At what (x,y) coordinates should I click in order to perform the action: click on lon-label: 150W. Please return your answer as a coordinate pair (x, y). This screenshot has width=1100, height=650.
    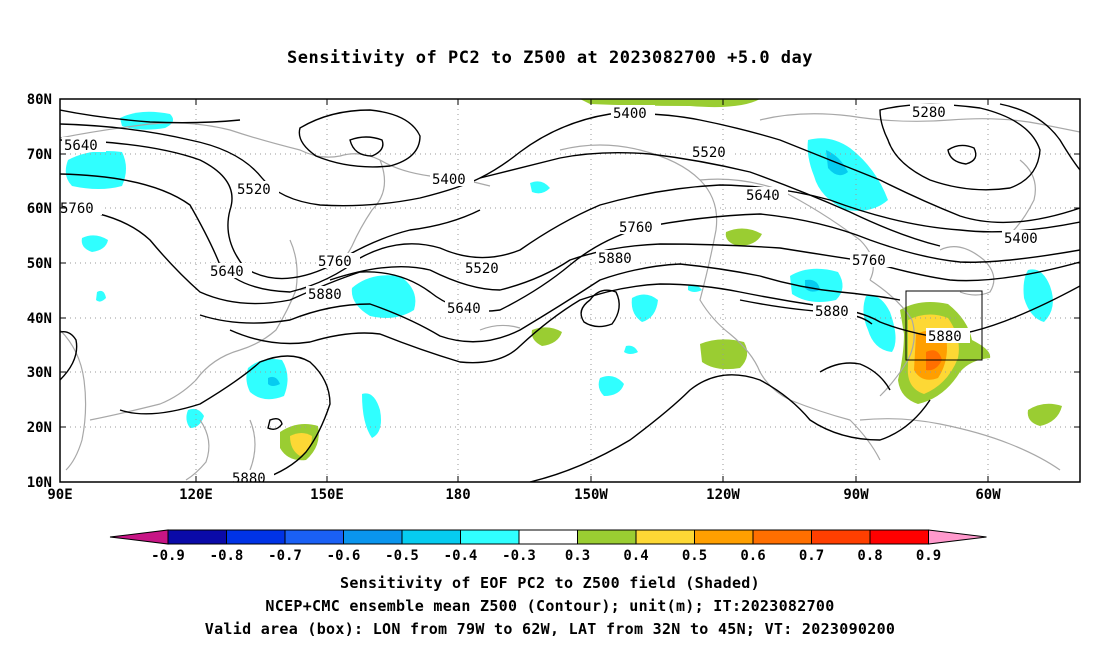
    Looking at the image, I should click on (591, 495).